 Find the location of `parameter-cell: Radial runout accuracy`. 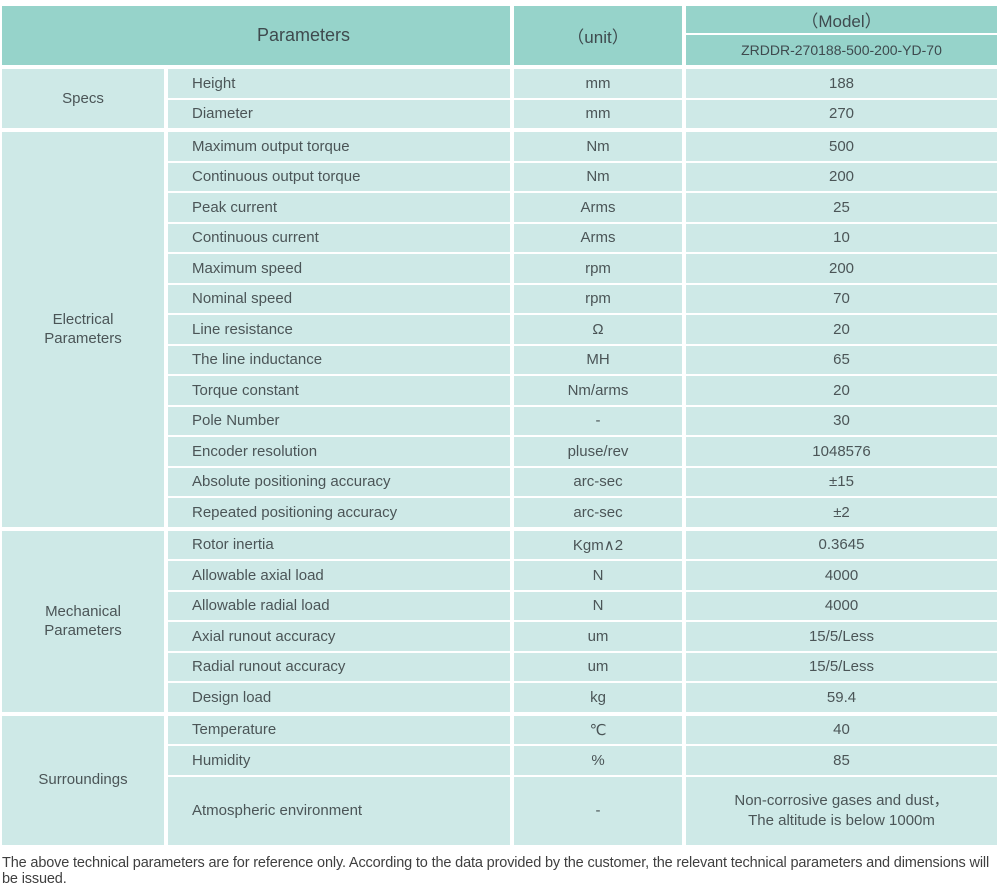

parameter-cell: Radial runout accuracy is located at coordinates (339, 666).